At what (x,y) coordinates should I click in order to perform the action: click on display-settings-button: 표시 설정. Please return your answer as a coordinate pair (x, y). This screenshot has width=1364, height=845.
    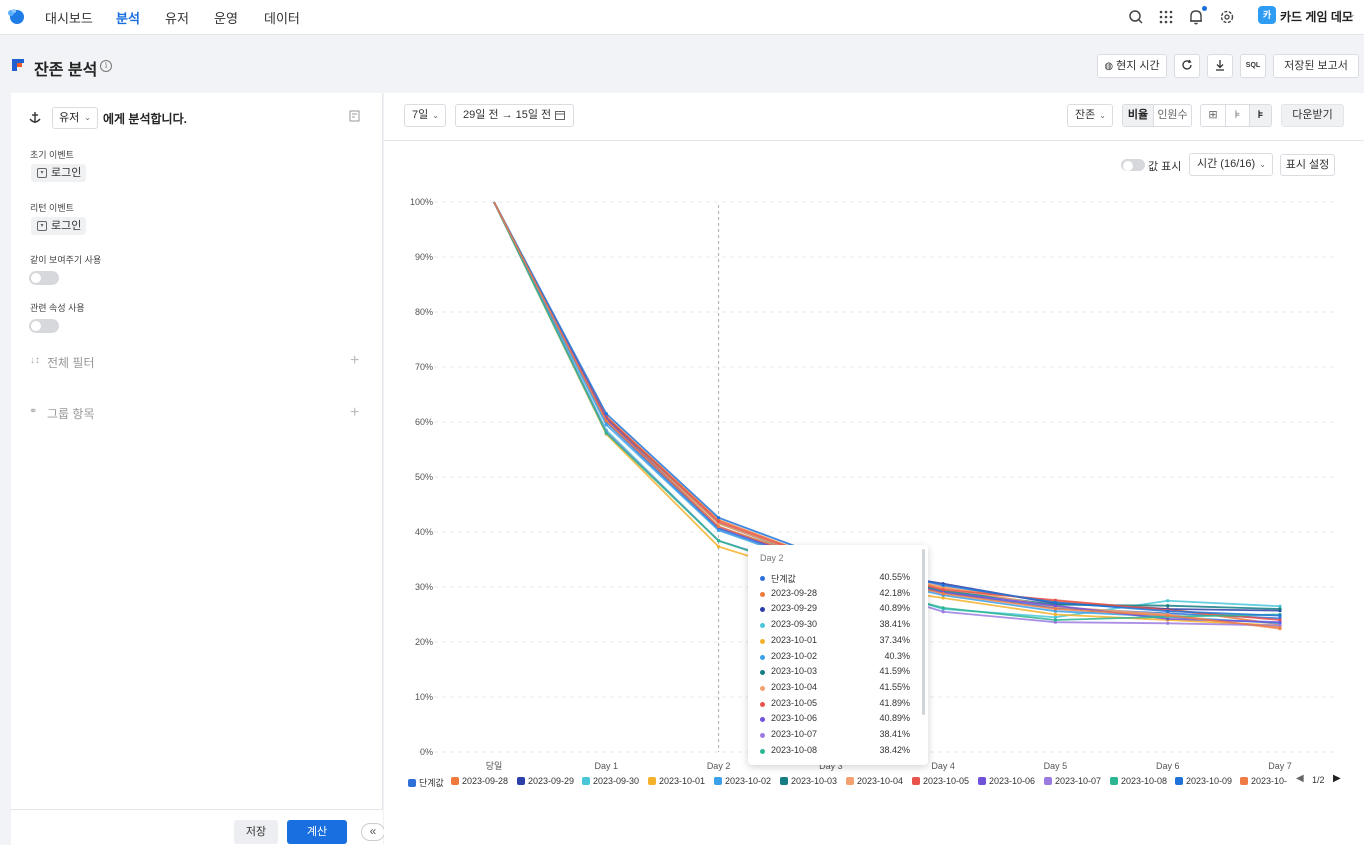
    Looking at the image, I should click on (1307, 165).